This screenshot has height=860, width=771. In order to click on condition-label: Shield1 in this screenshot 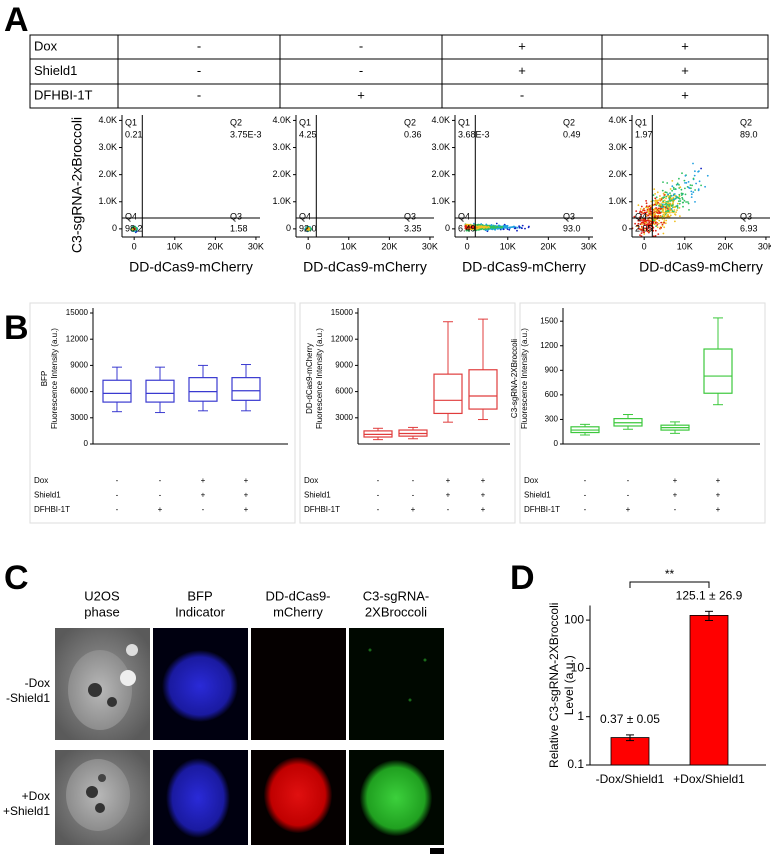, I will do `click(317, 495)`.